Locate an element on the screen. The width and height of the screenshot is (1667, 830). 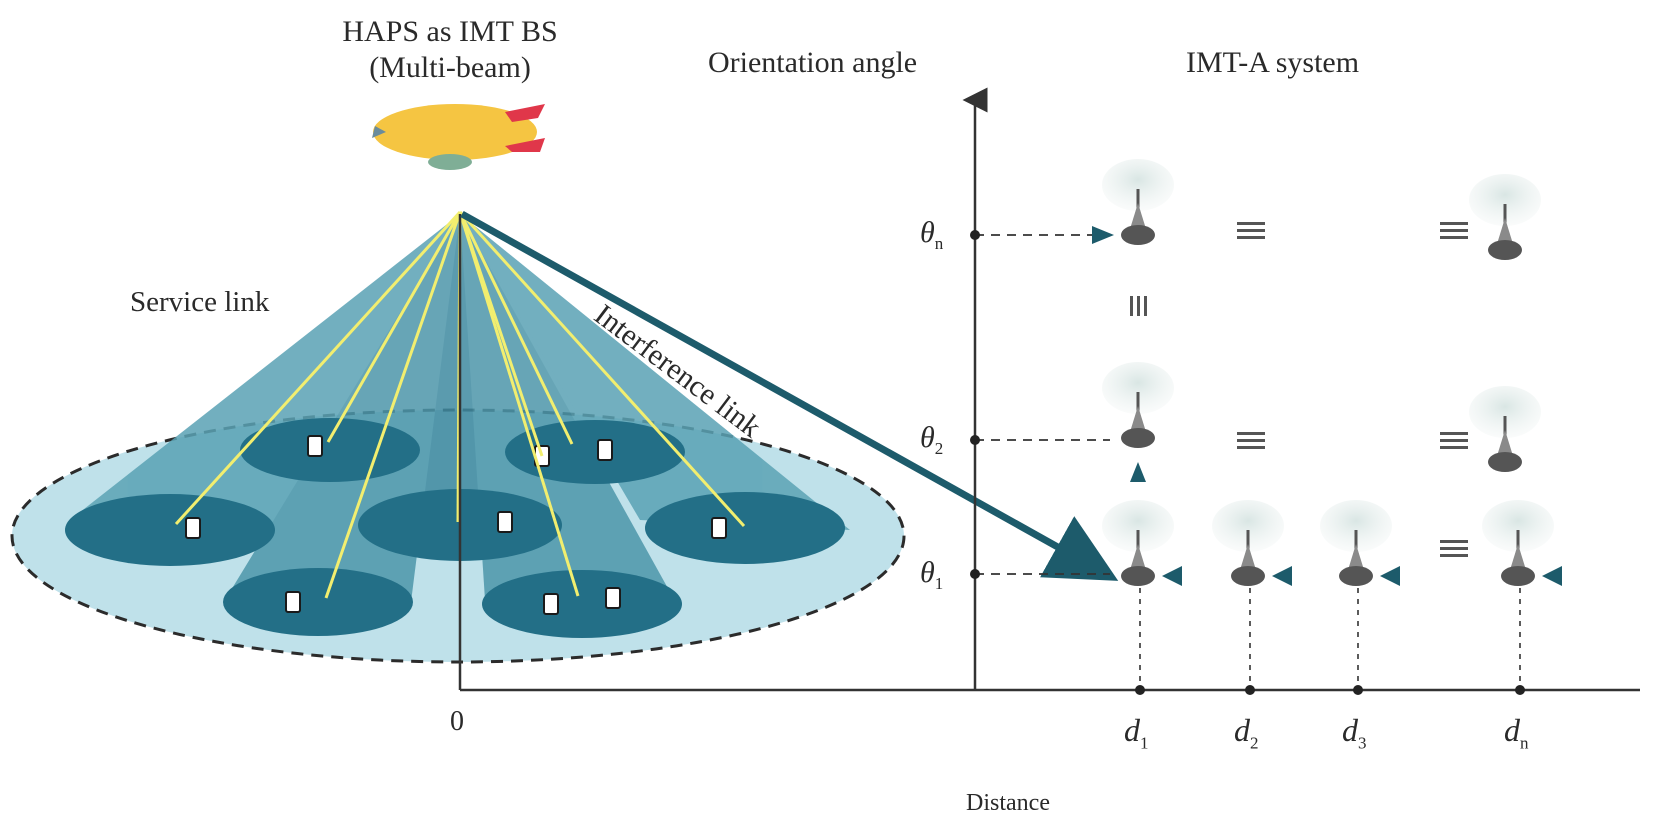
orientation-markers is located at coordinates (1327, 406).